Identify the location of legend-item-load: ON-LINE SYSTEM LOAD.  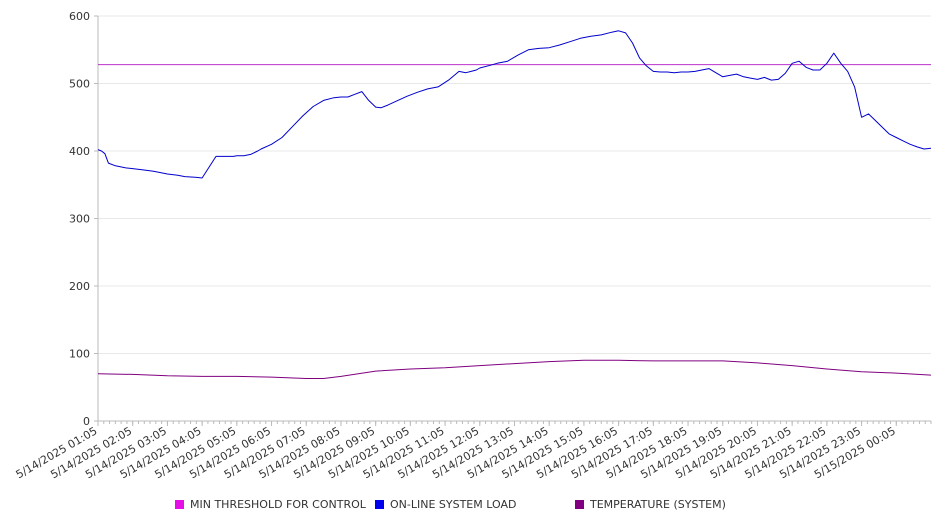
(445, 504).